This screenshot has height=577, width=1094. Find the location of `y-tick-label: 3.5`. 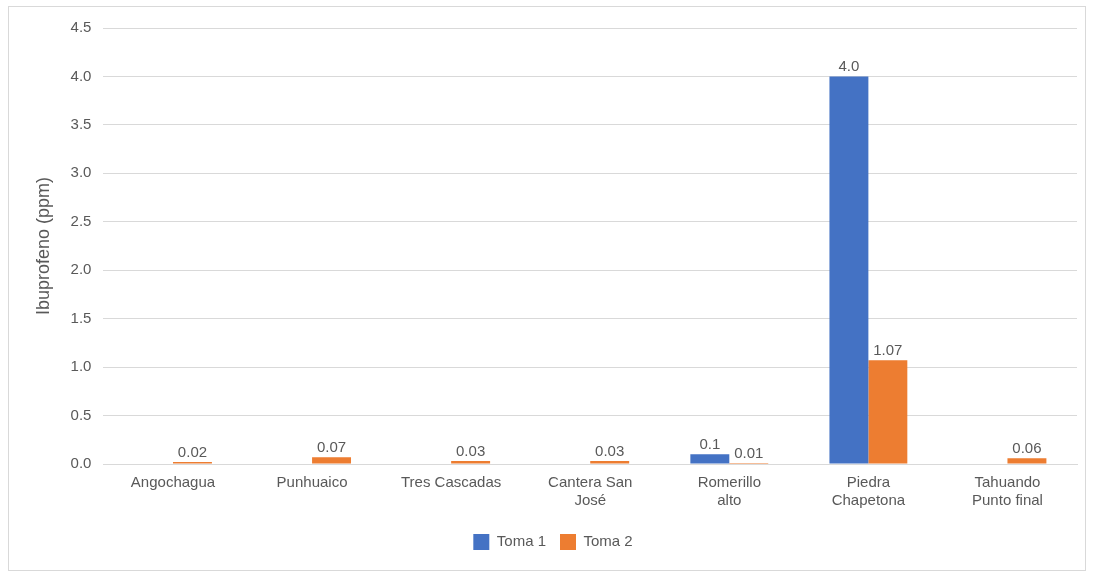

y-tick-label: 3.5 is located at coordinates (81, 124).